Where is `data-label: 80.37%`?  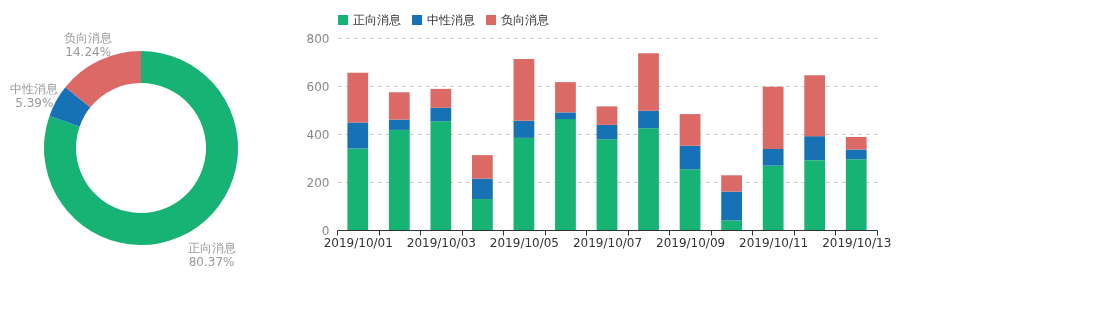 data-label: 80.37% is located at coordinates (211, 261).